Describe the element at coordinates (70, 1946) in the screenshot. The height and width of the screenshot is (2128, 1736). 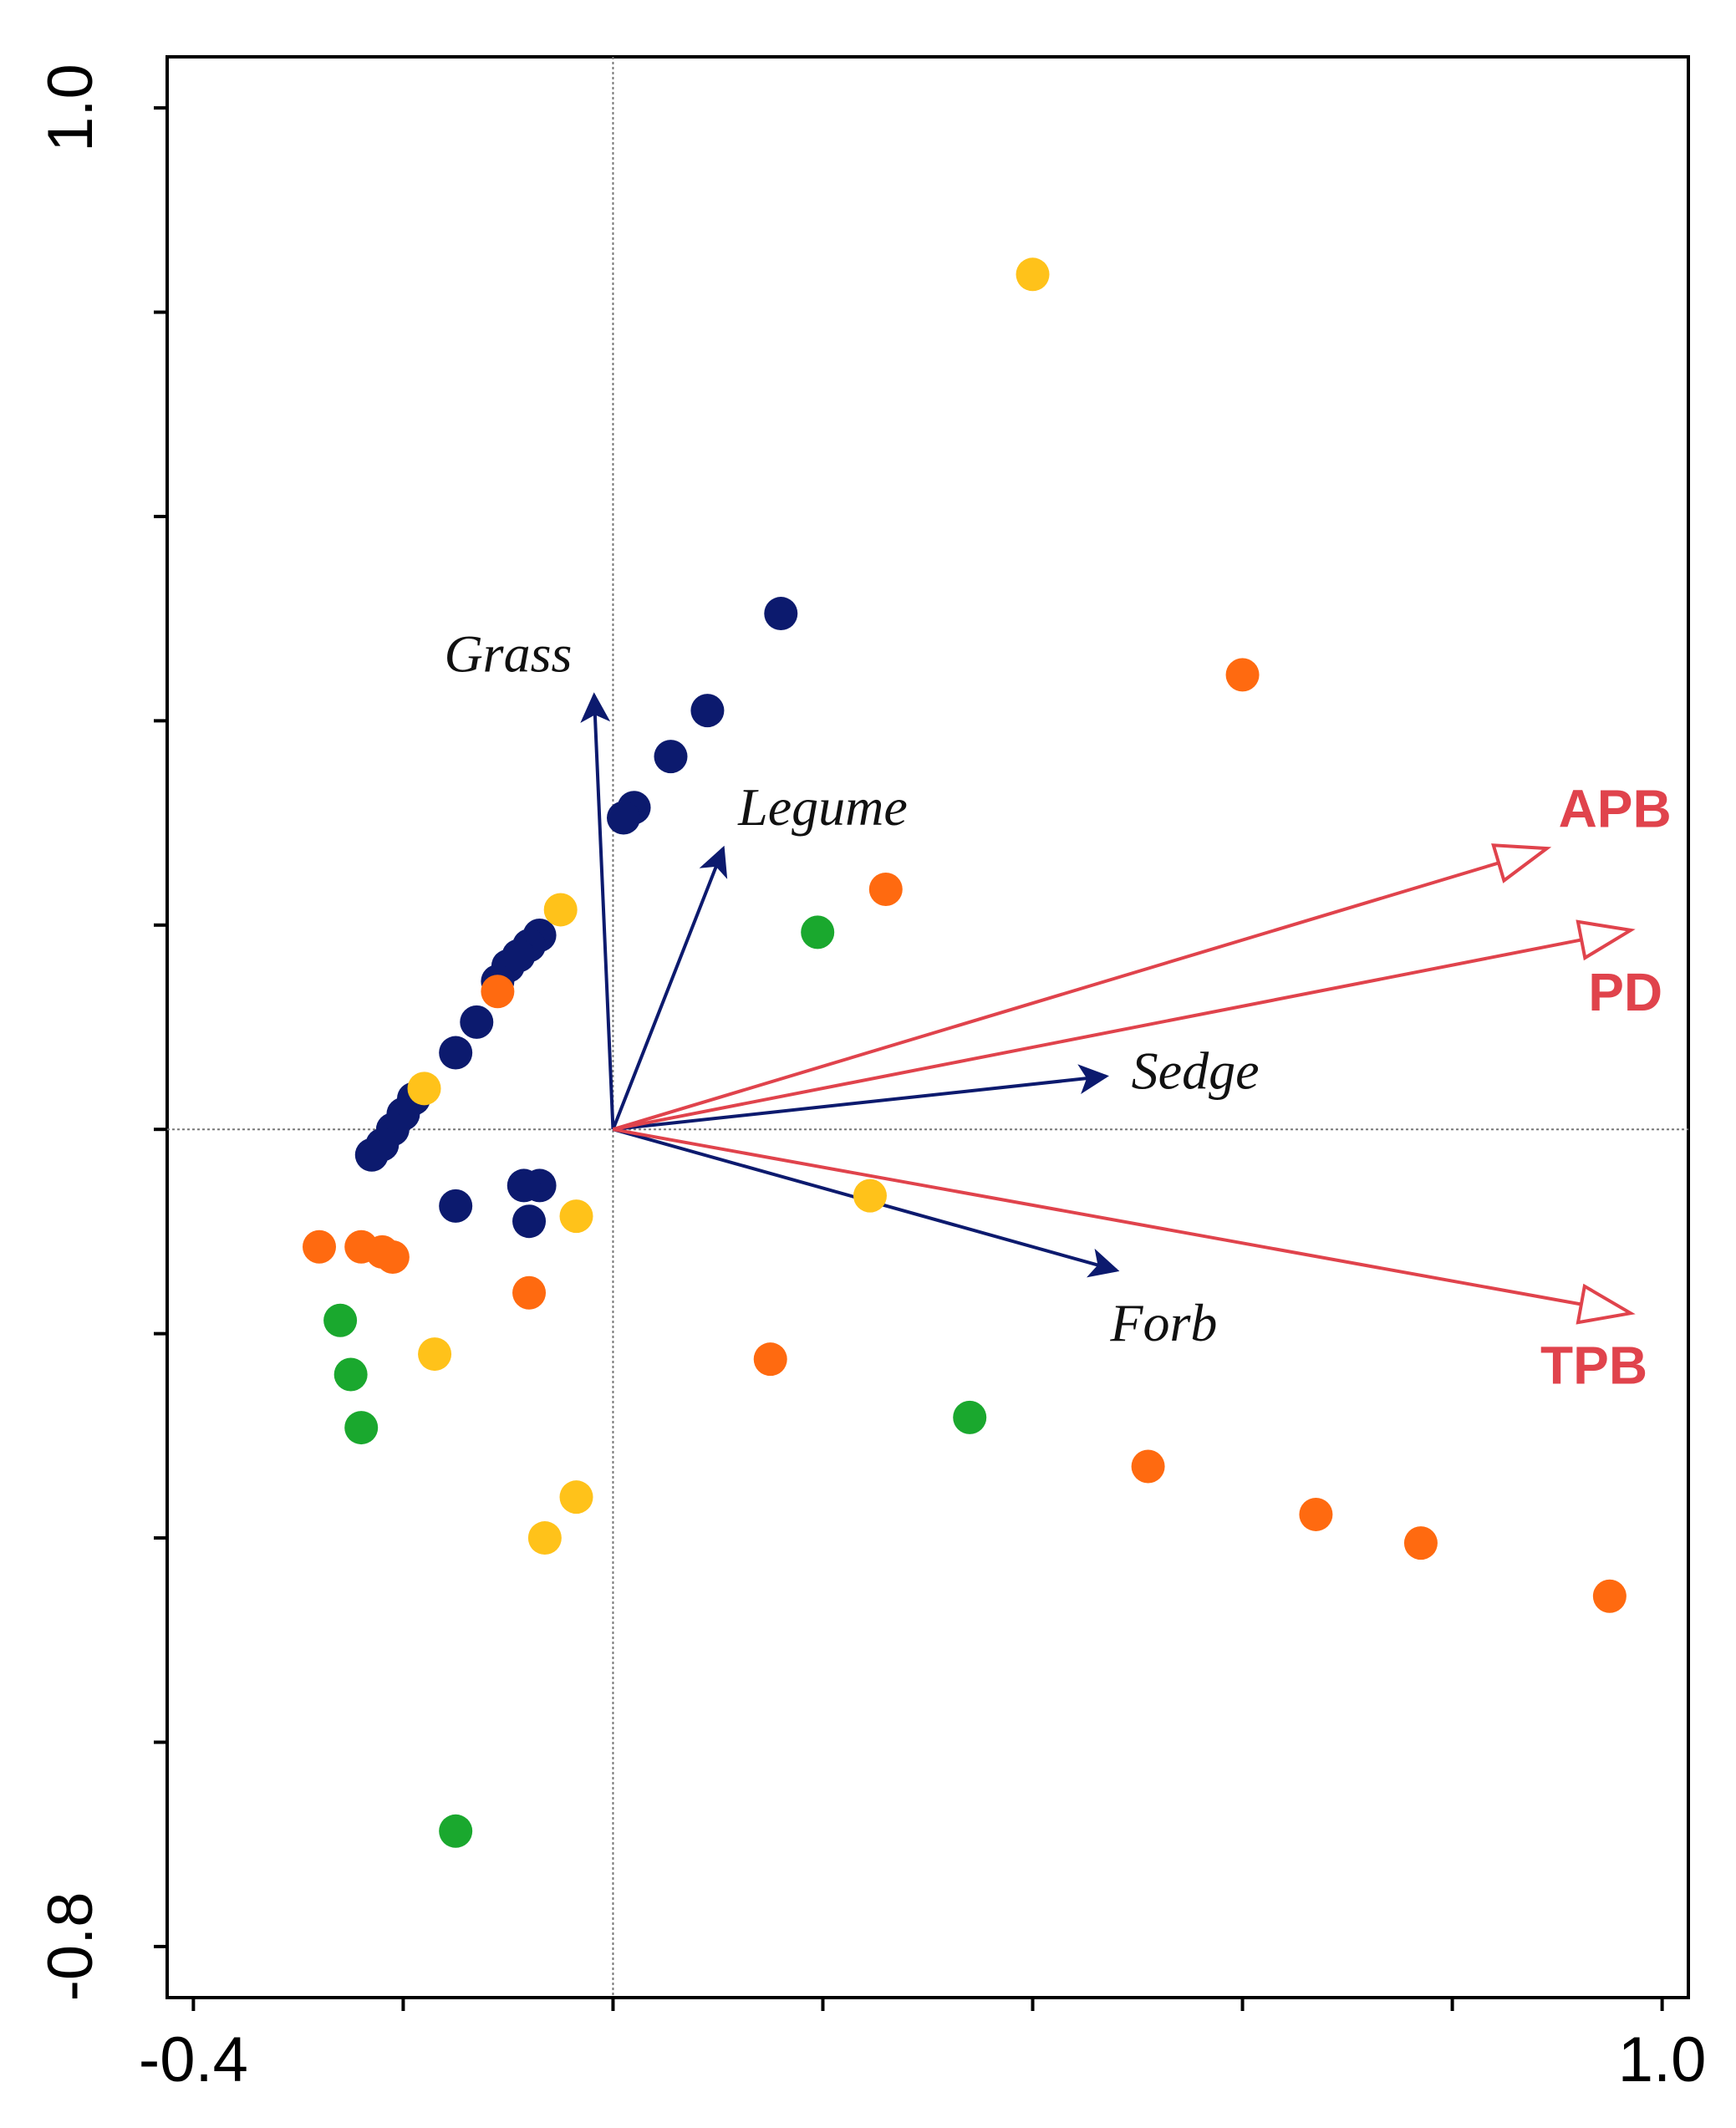
I see `y-tick-label: -0.8` at that location.